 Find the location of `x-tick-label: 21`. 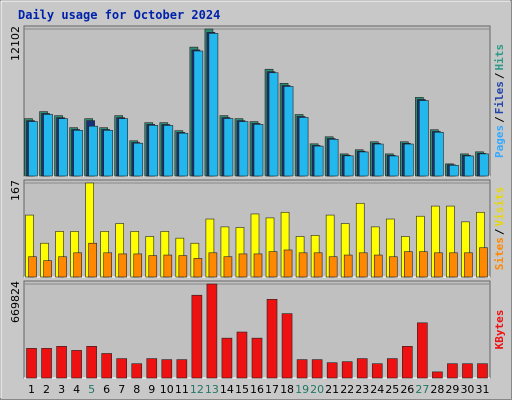

x-tick-label: 21 is located at coordinates (332, 389).